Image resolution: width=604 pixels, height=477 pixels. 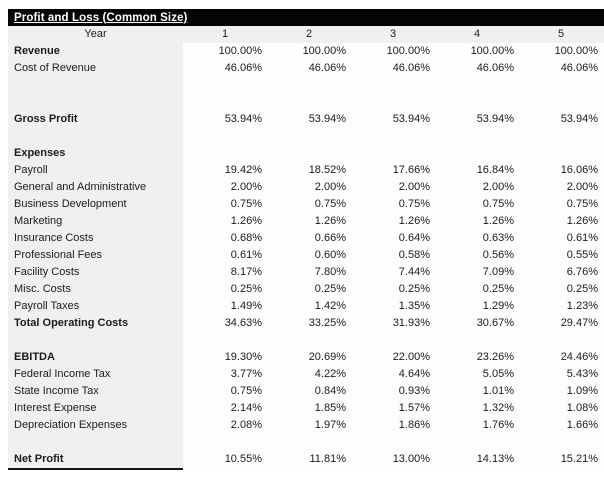 I want to click on row-label: State Income Tax, so click(x=95, y=391).